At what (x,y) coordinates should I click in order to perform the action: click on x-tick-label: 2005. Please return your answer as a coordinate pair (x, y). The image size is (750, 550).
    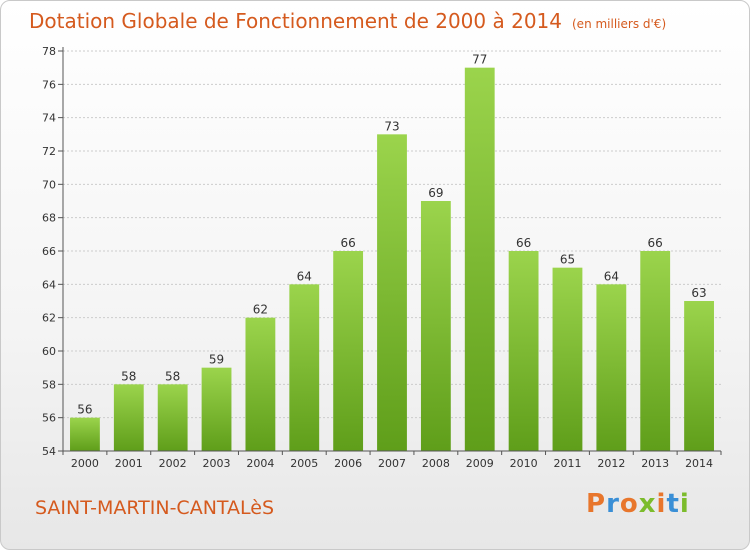
    Looking at the image, I should click on (304, 463).